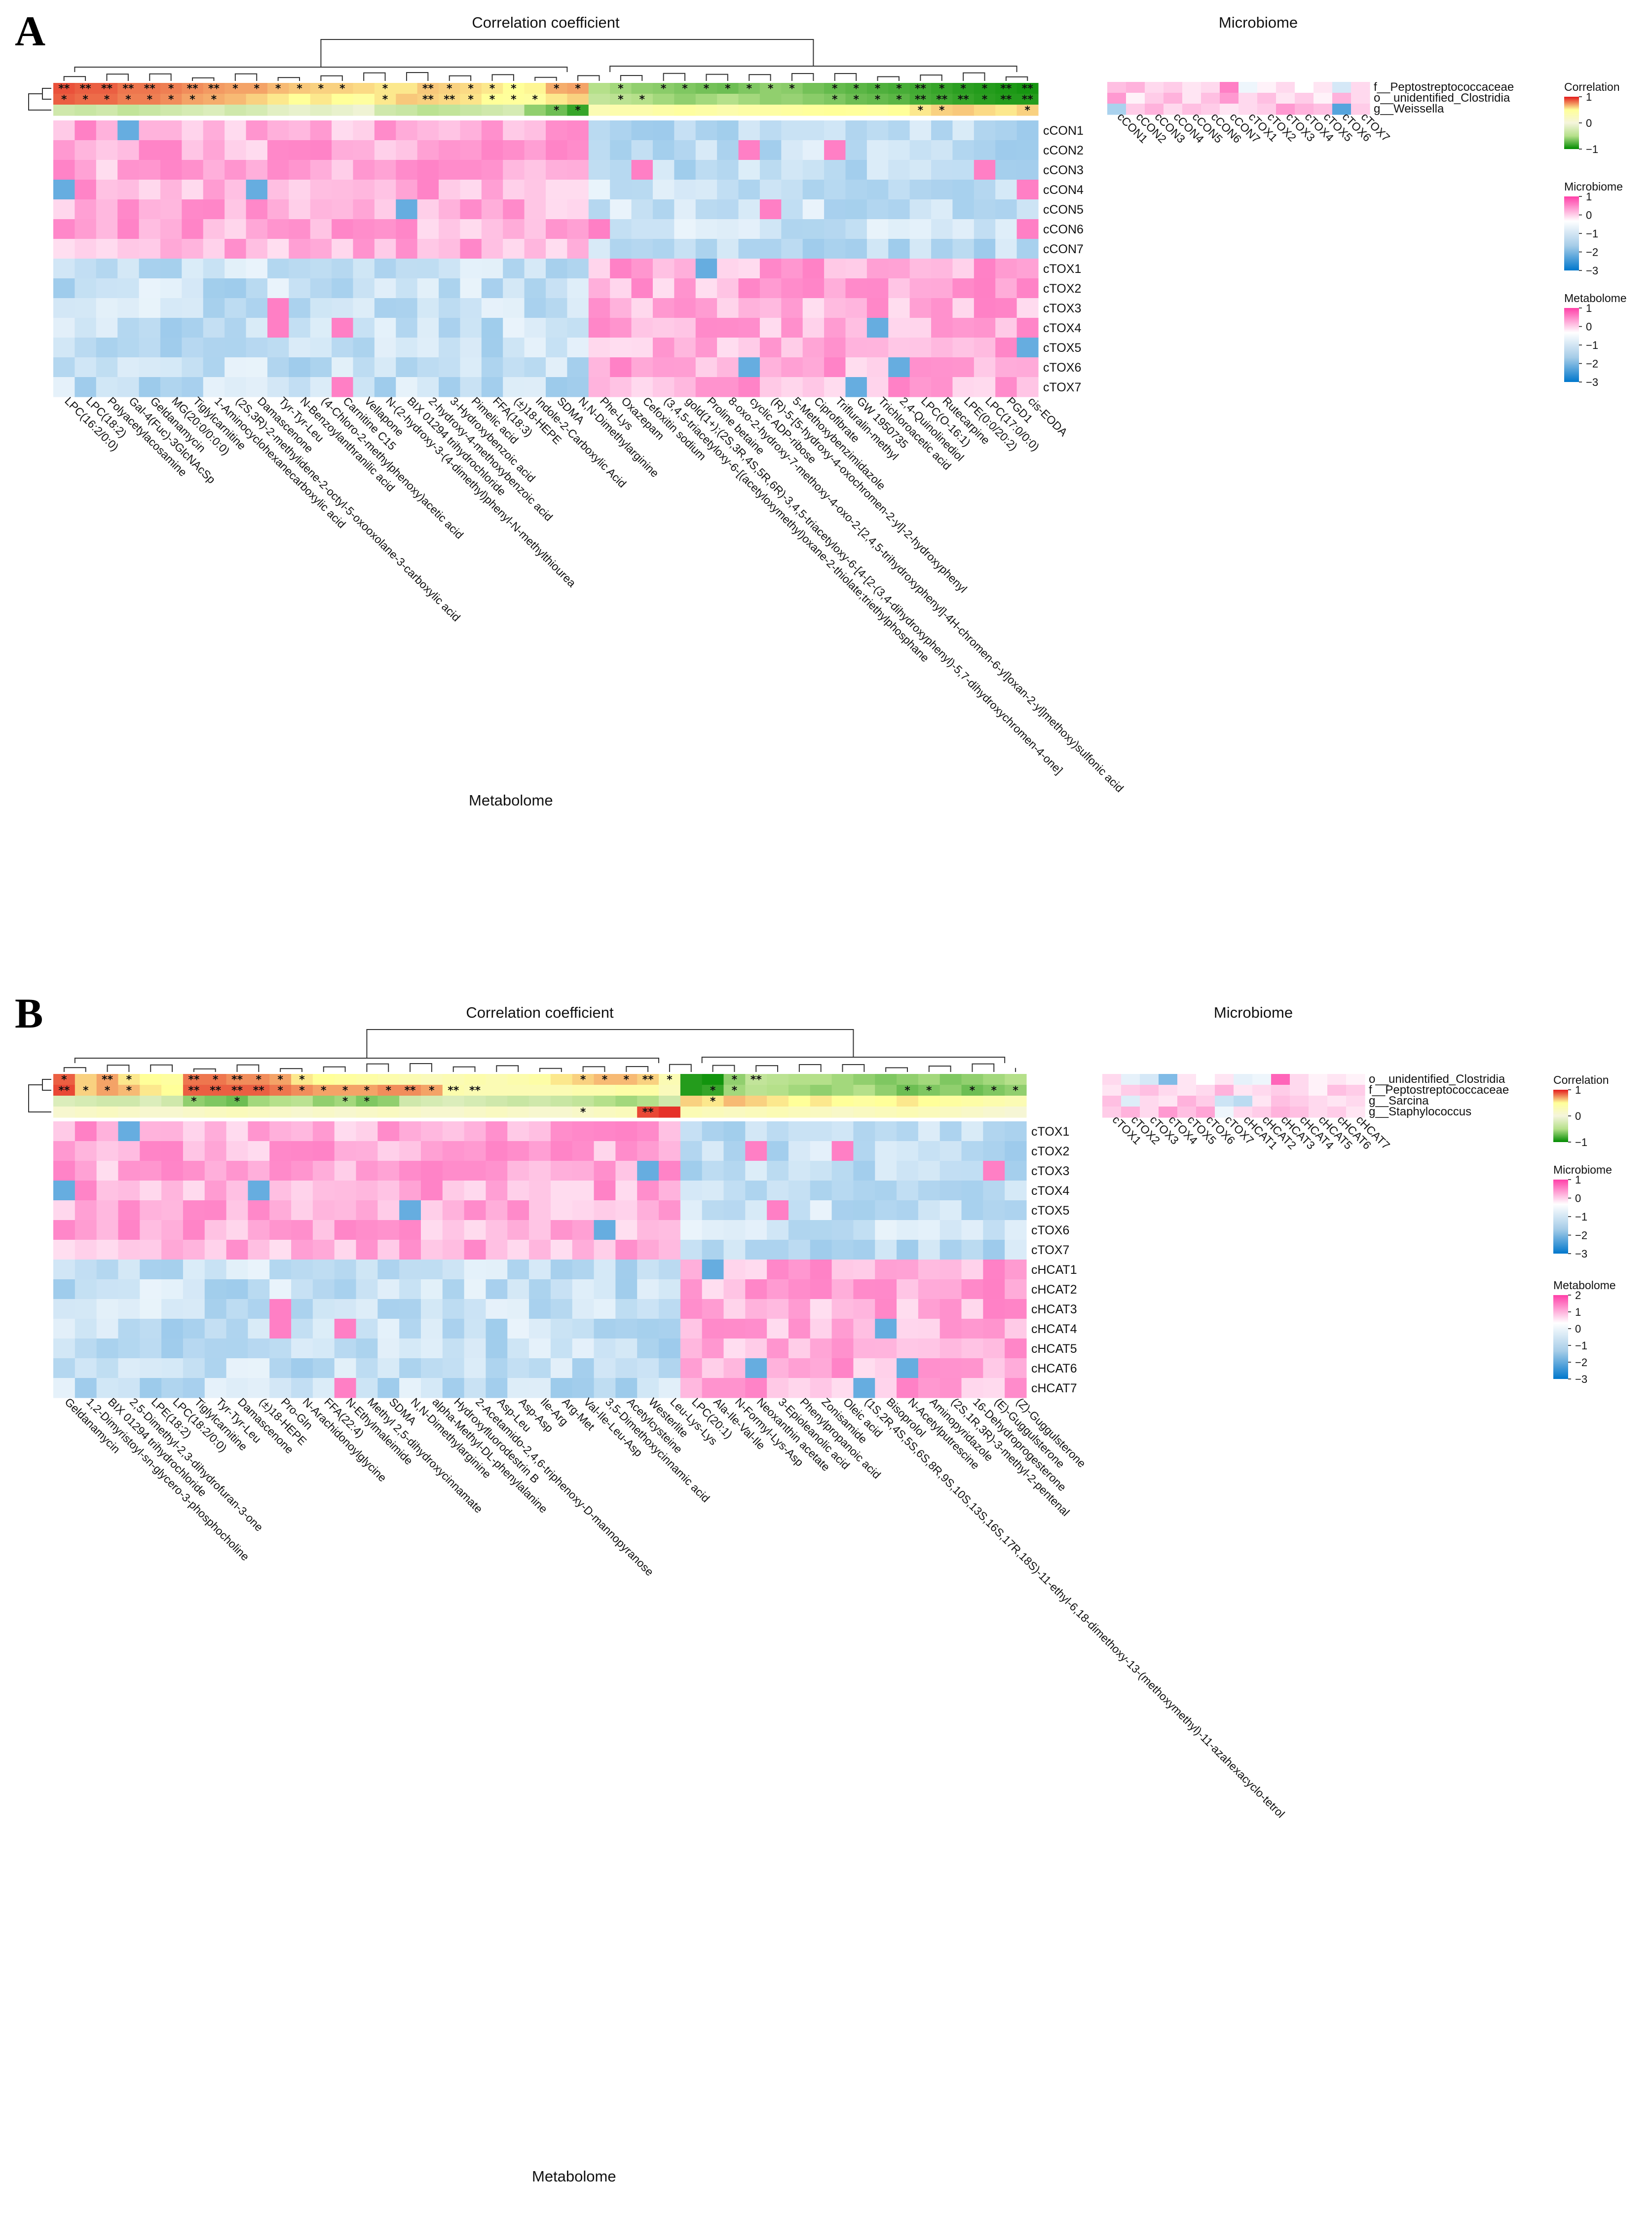 Image resolution: width=1652 pixels, height=2218 pixels. I want to click on legend-tick-label: 0, so click(1578, 1116).